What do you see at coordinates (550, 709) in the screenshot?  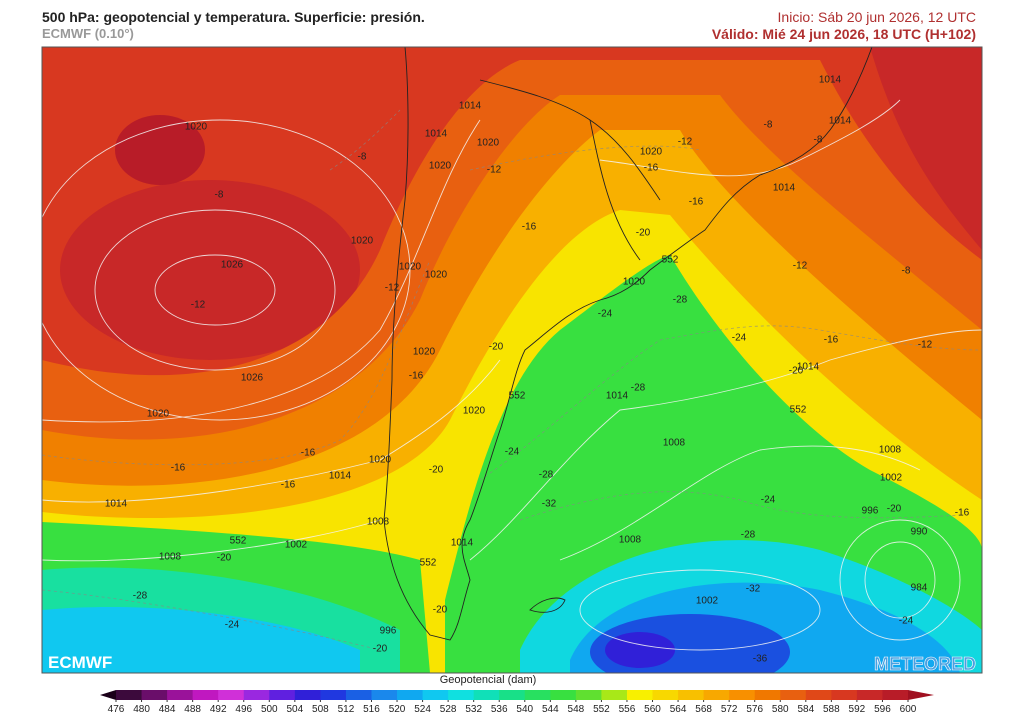 I see `colorbar-tick-label: 544` at bounding box center [550, 709].